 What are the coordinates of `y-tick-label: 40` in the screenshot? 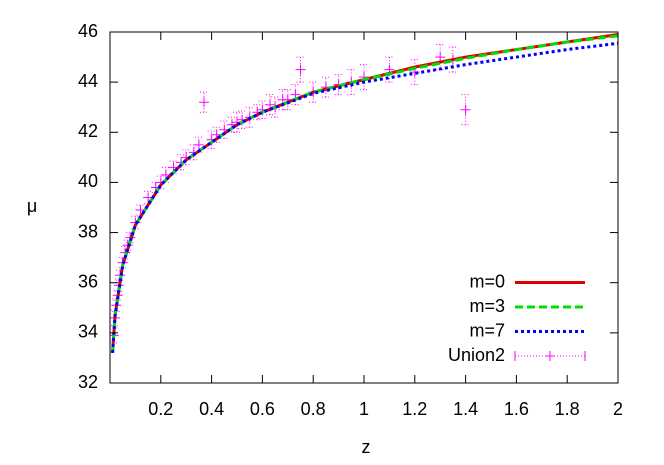 It's located at (88, 181).